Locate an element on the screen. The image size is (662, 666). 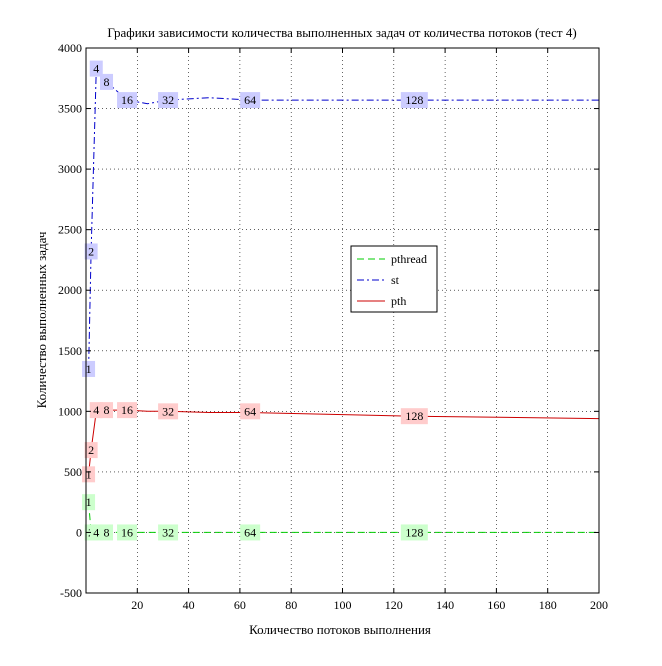
data-label-pth: 32 is located at coordinates (168, 411).